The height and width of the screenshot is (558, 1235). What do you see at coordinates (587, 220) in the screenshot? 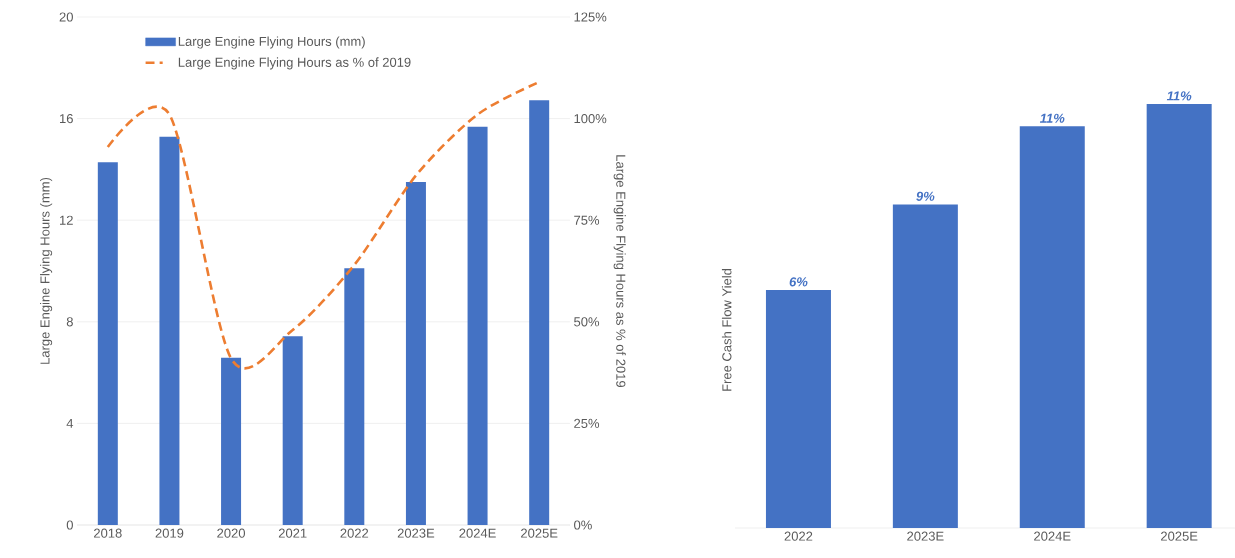
I see `y2-tick-label: 75%` at bounding box center [587, 220].